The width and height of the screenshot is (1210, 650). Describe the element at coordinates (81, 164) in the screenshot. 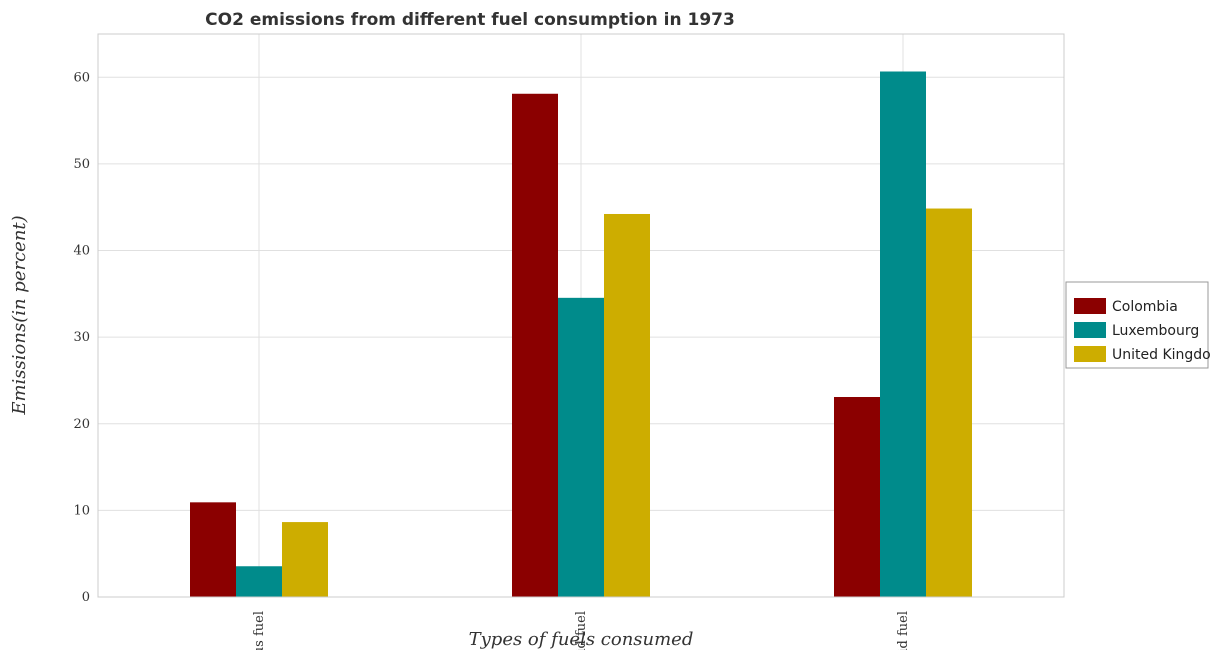

I see `y-tick-label: 50` at that location.